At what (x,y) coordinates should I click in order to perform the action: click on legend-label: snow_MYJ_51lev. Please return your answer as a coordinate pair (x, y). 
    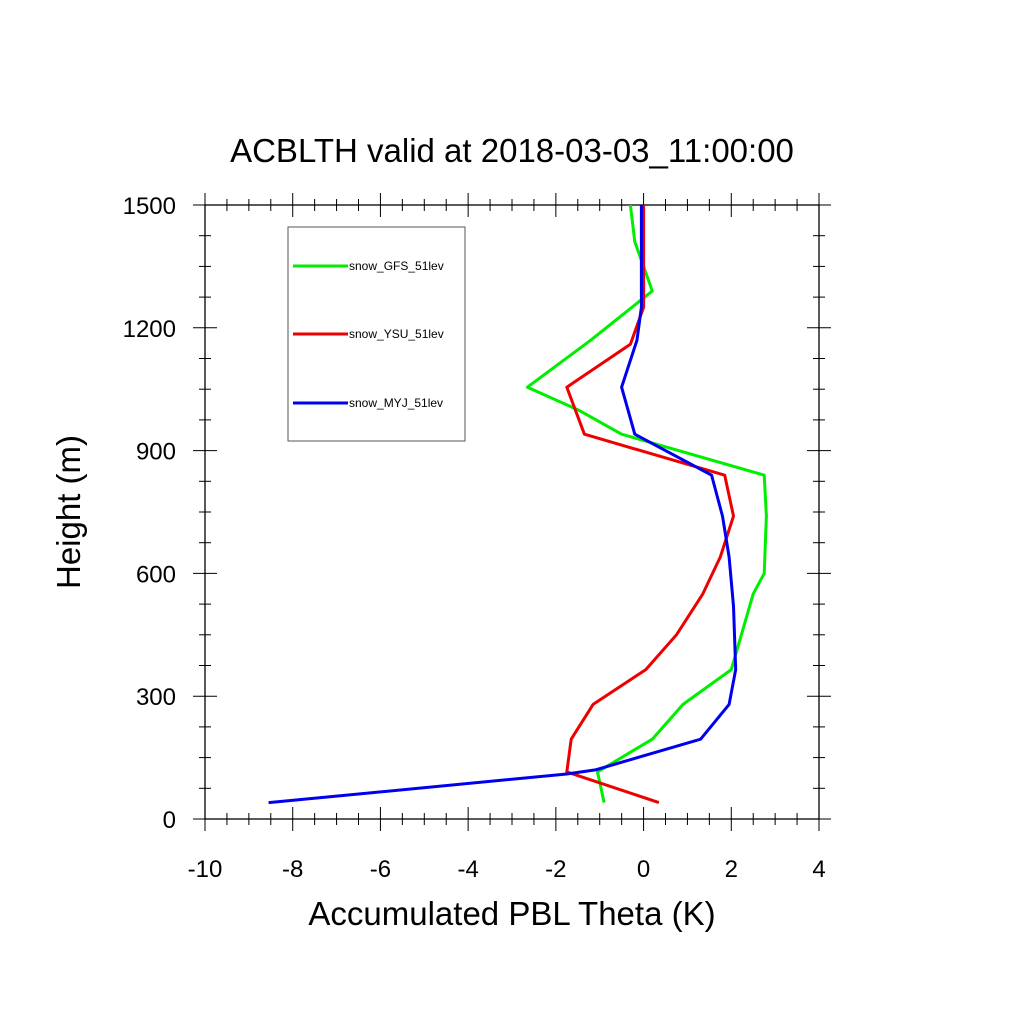
    Looking at the image, I should click on (396, 403).